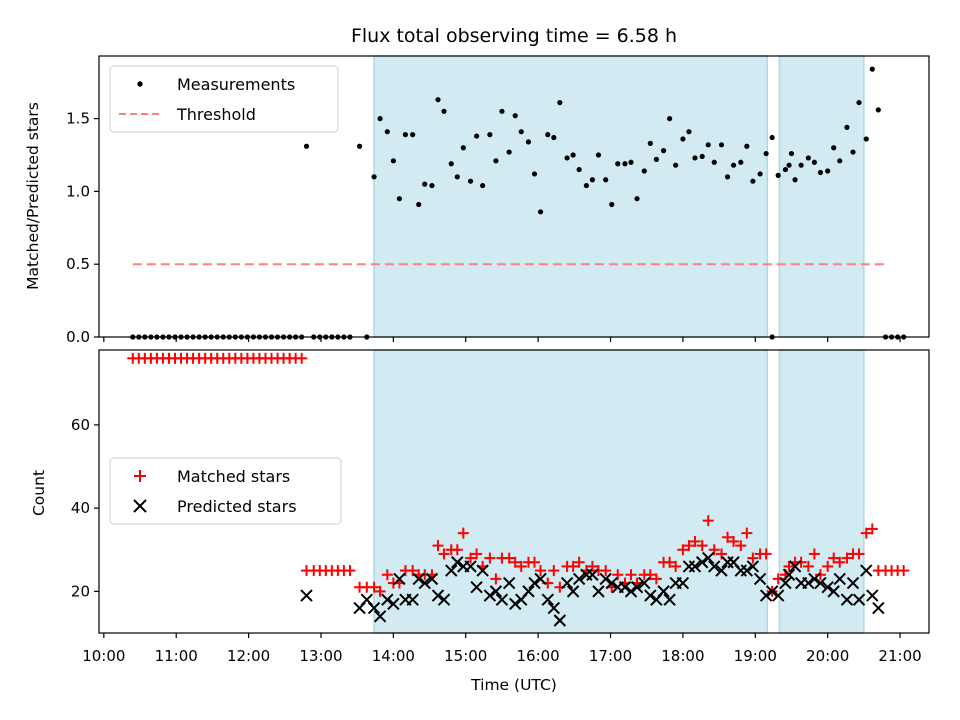 Image resolution: width=960 pixels, height=720 pixels. What do you see at coordinates (39, 493) in the screenshot?
I see `bottom-y-axis-label: Count` at bounding box center [39, 493].